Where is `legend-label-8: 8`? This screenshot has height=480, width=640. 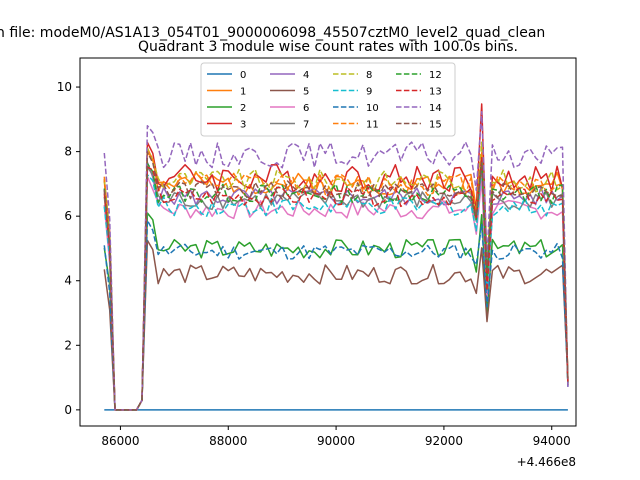 legend-label-8: 8 is located at coordinates (369, 75).